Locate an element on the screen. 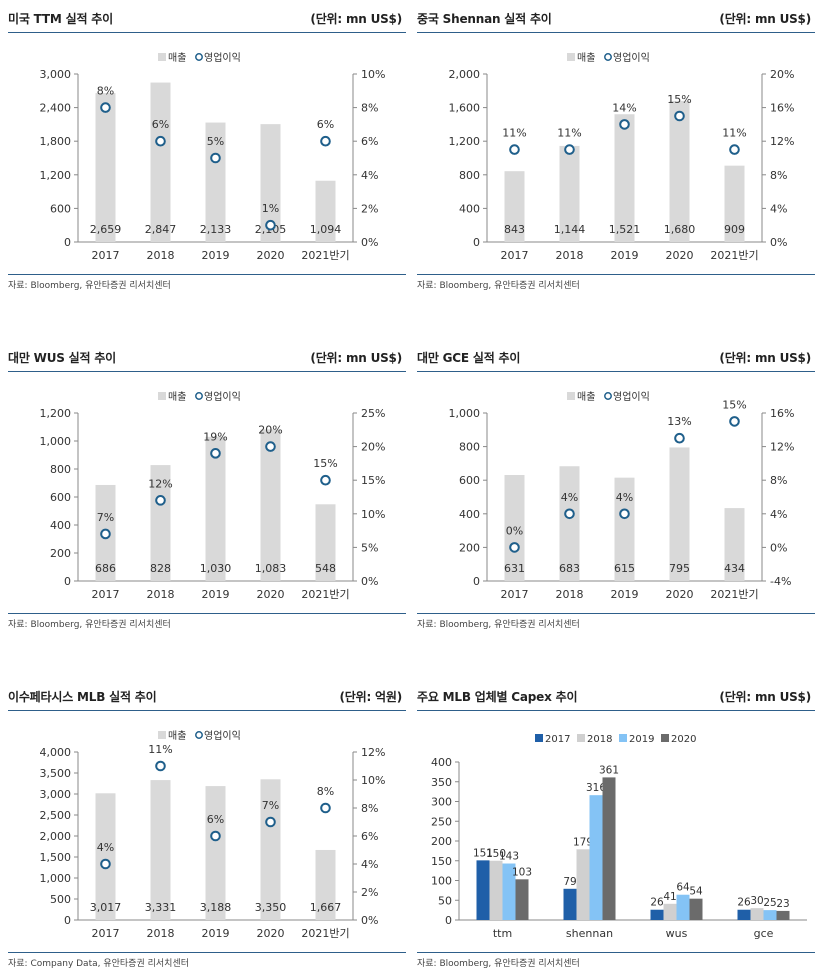  y-tick-label: 150 is located at coordinates (441, 861).